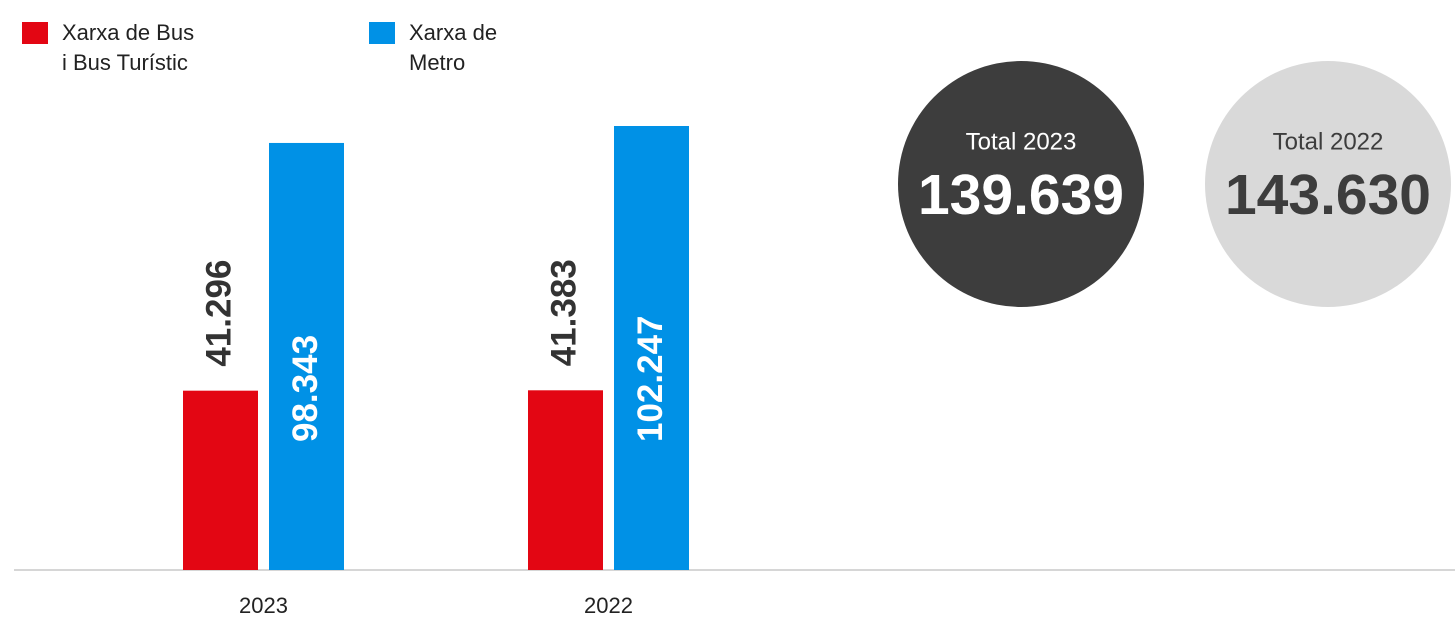  I want to click on value-label: 41.383, so click(564, 312).